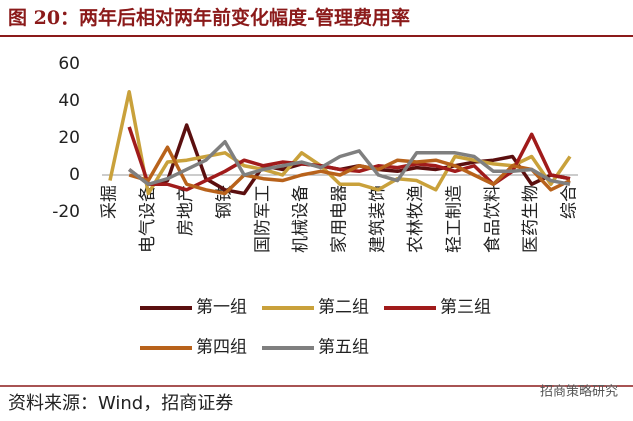 The height and width of the screenshot is (421, 633). Describe the element at coordinates (69, 101) in the screenshot. I see `y-tick-label: 40` at that location.